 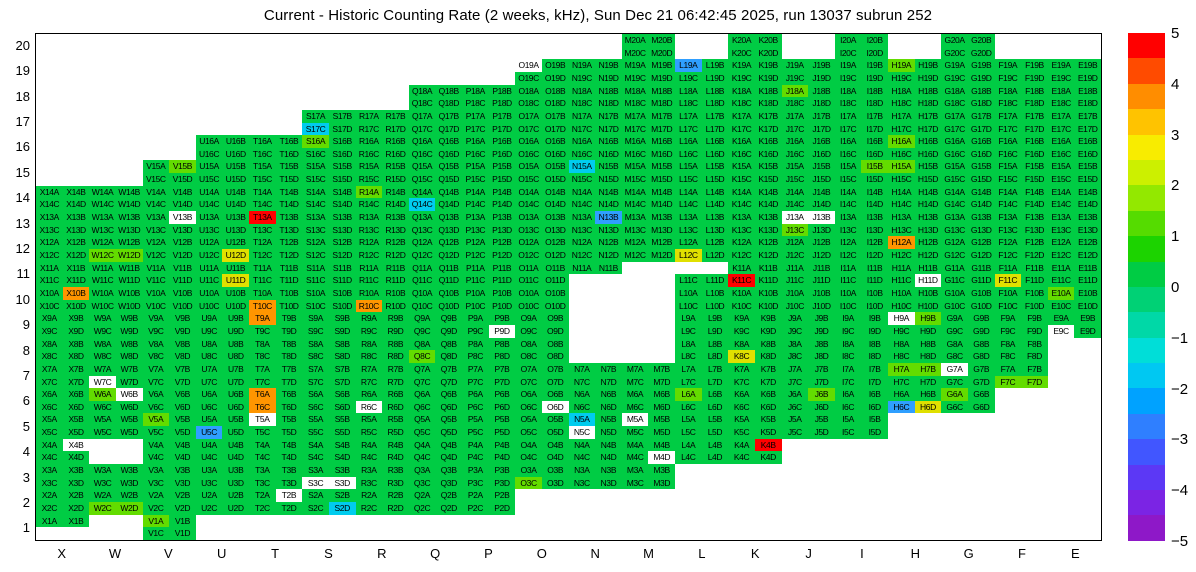 What do you see at coordinates (1034, 65) in the screenshot?
I see `heatmap-cell: F19B` at bounding box center [1034, 65].